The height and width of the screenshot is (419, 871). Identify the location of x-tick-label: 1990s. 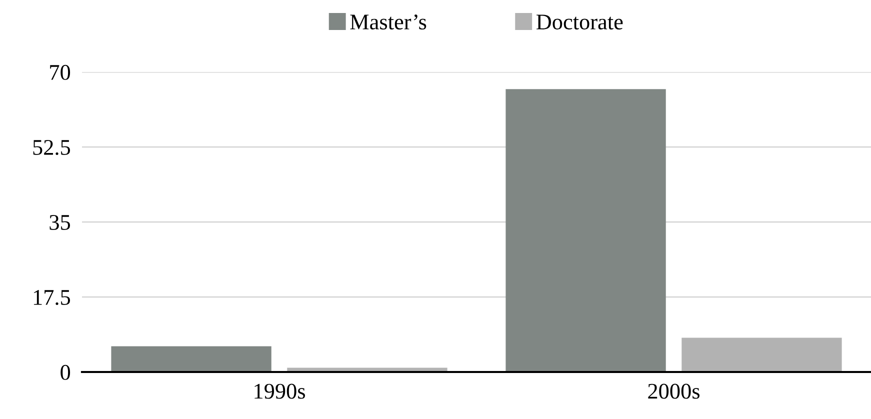
(279, 391).